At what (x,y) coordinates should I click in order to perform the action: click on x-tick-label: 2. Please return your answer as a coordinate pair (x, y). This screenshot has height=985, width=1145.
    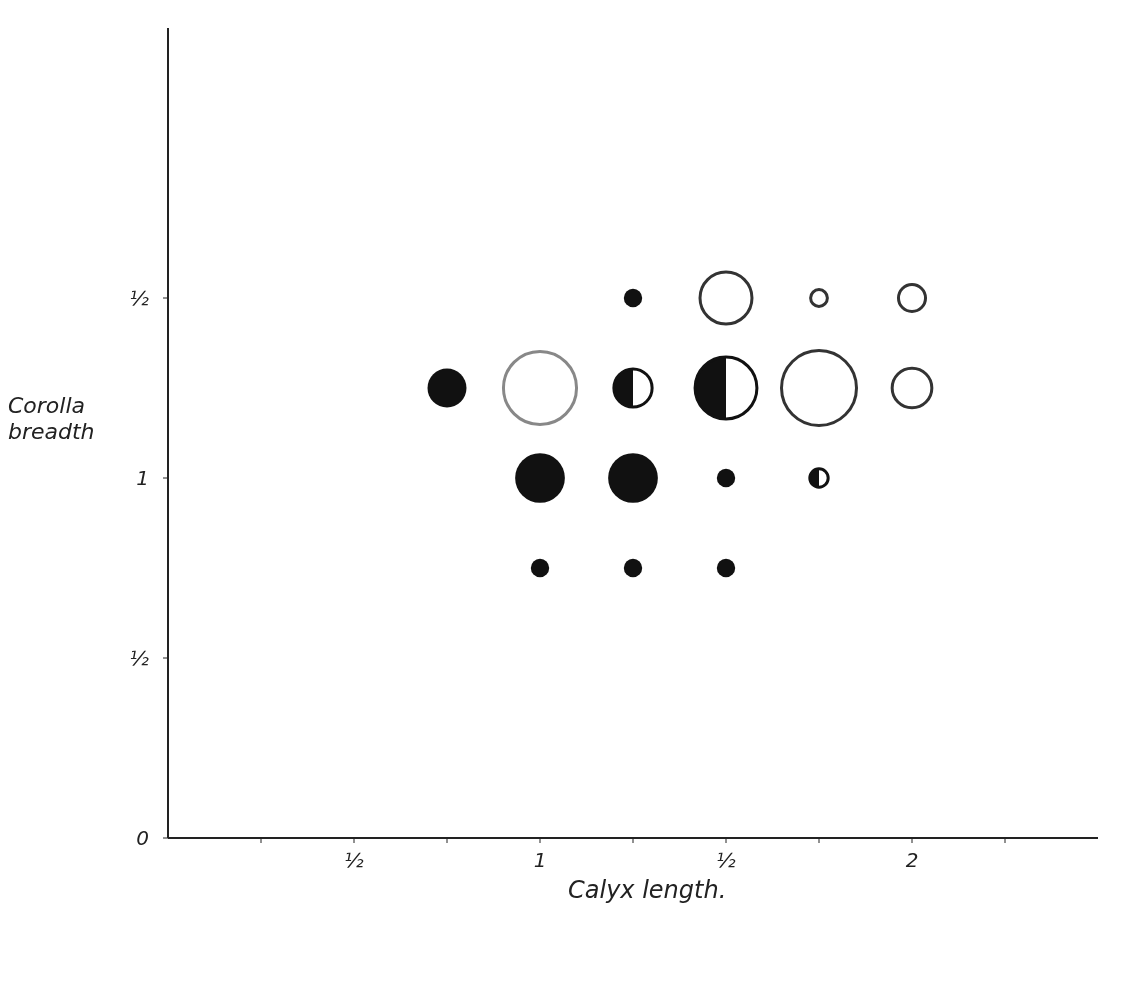
    Looking at the image, I should click on (912, 860).